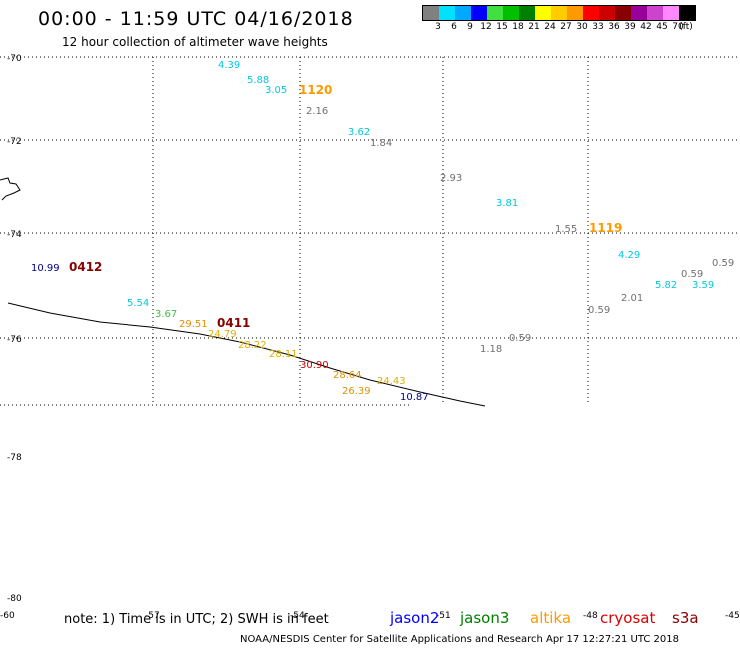 Image resolution: width=740 pixels, height=650 pixels. I want to click on sat-altika: altika, so click(551, 618).